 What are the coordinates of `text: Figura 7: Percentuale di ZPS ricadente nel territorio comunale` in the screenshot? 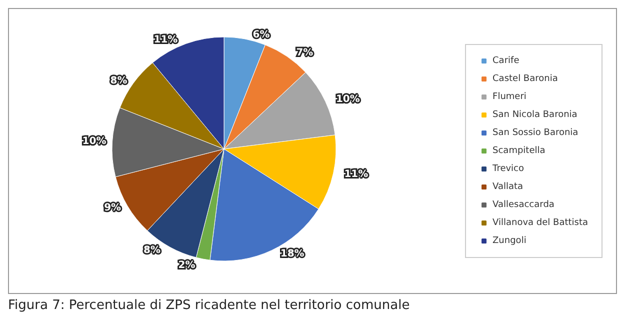 It's located at (209, 305).